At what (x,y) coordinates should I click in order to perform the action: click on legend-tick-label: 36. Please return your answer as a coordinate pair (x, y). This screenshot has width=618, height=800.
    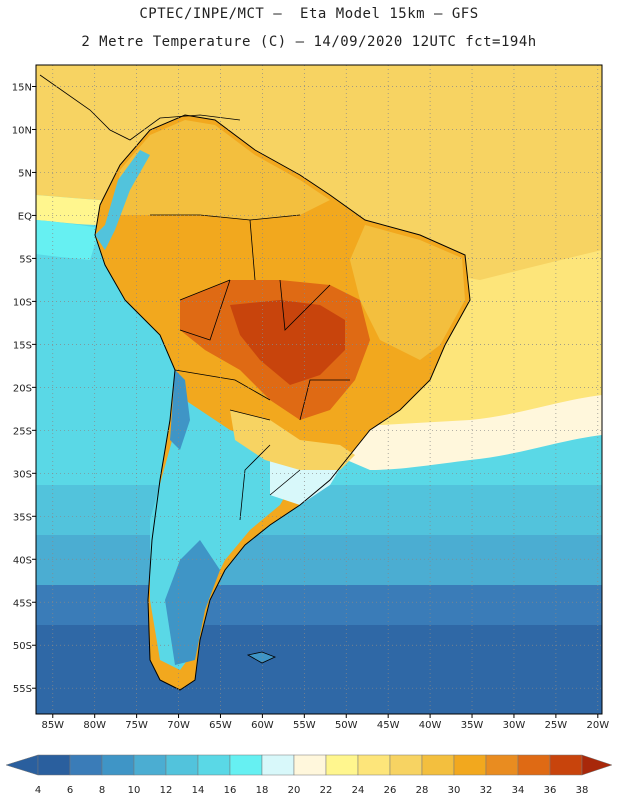
    Looking at the image, I should click on (550, 790).